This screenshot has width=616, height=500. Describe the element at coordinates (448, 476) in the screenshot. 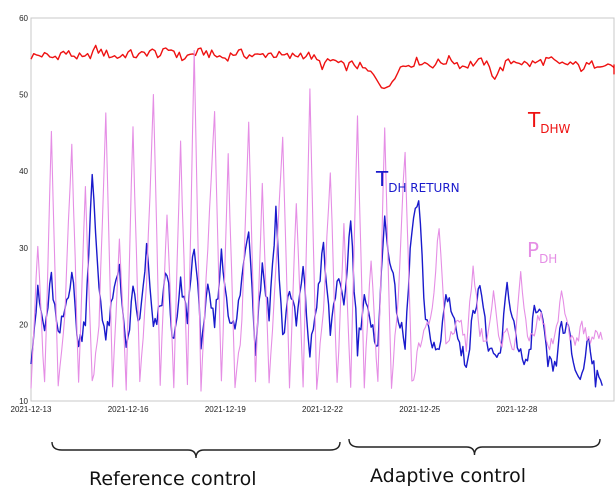

I see `adaptive-control-label: Adaptive control` at that location.